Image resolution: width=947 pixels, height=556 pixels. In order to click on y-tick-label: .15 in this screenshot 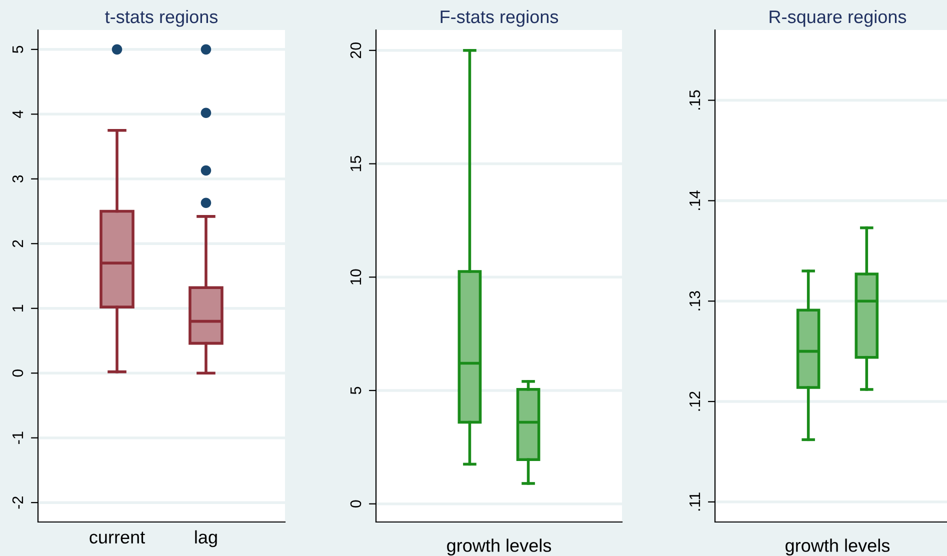, I will do `click(695, 100)`.